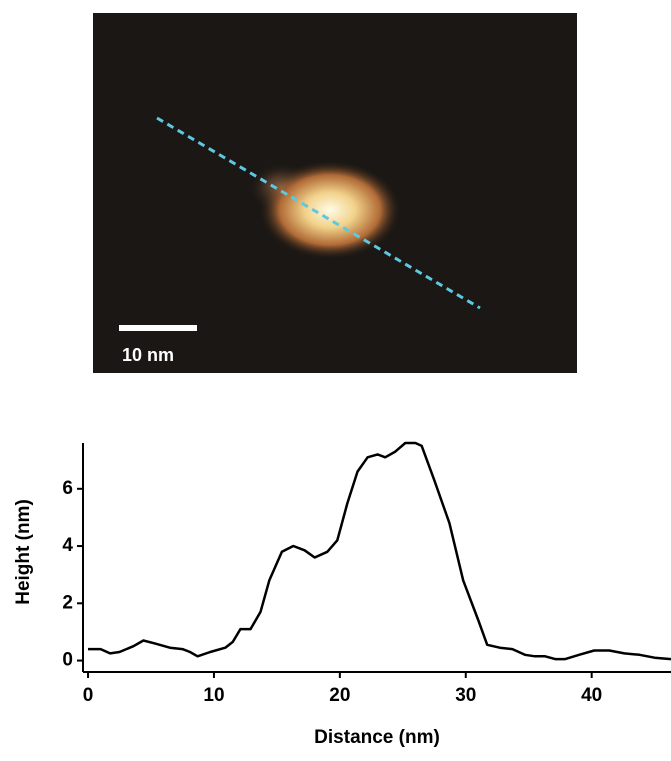 Image resolution: width=671 pixels, height=761 pixels. I want to click on particle, so click(330, 210).